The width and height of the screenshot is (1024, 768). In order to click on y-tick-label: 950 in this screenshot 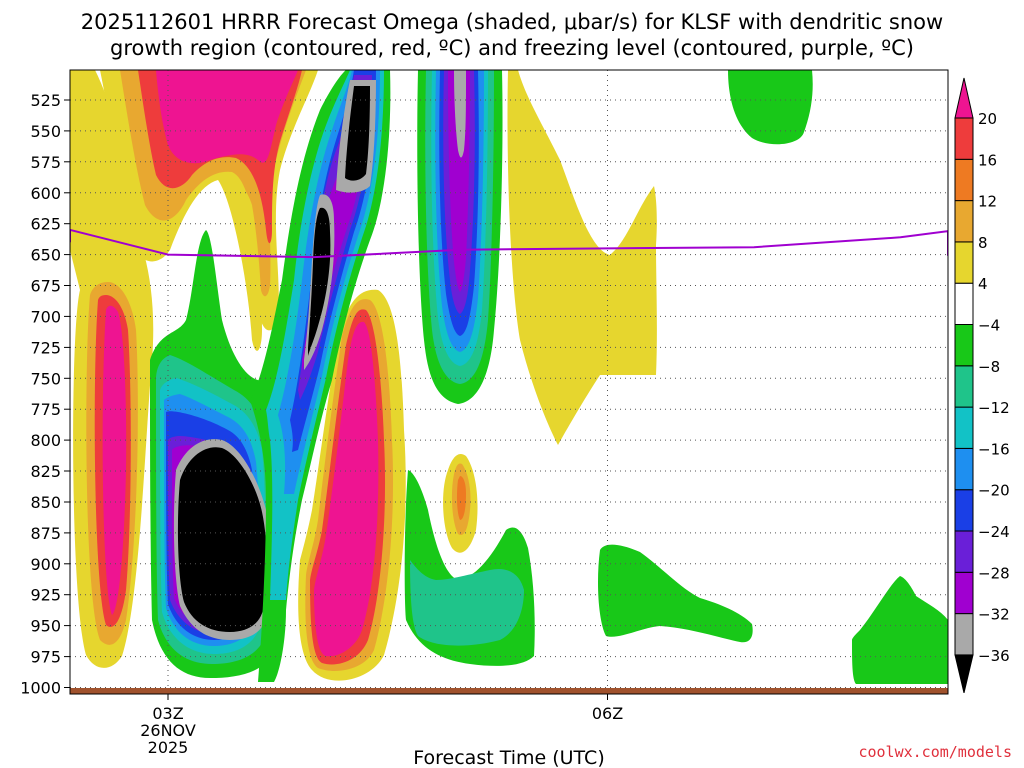, I will do `click(45, 626)`.